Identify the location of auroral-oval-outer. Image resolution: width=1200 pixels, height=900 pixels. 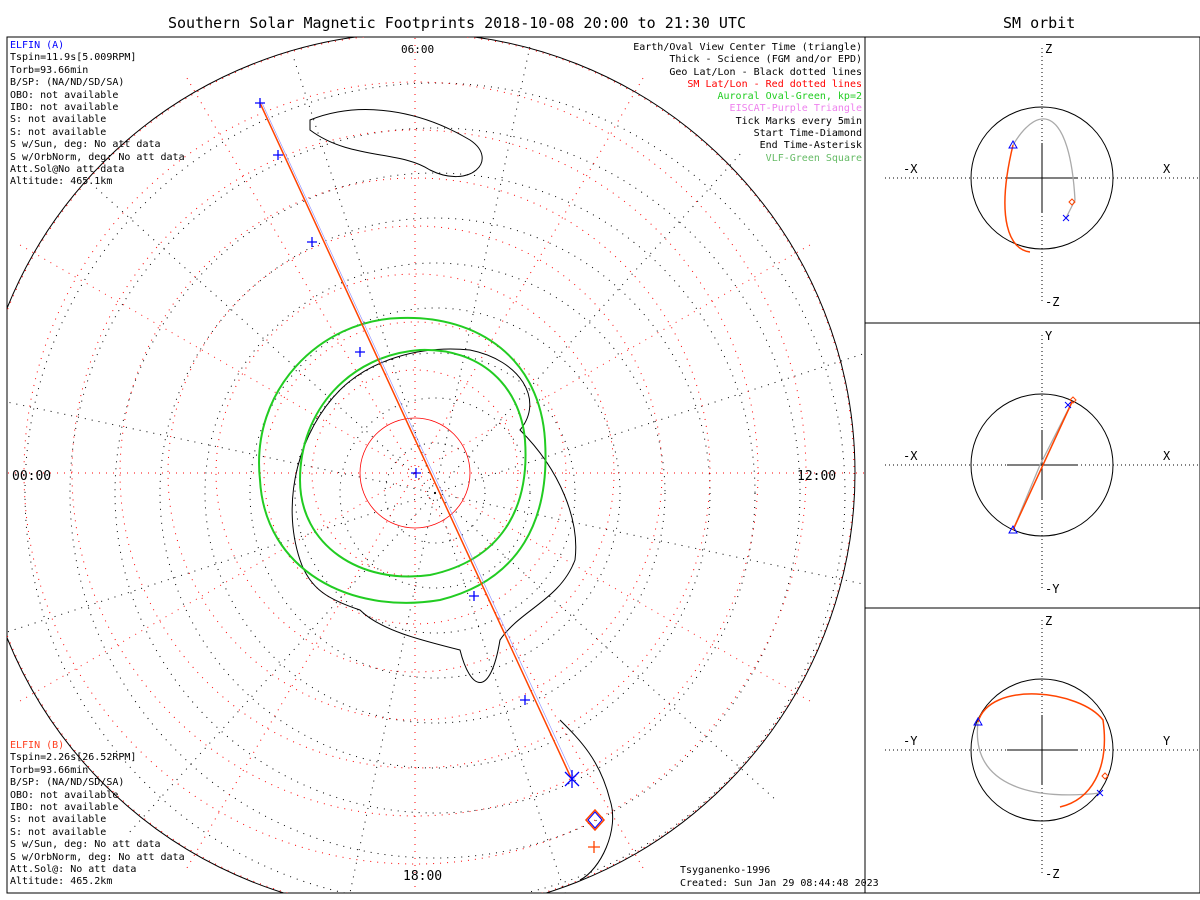
(402, 460).